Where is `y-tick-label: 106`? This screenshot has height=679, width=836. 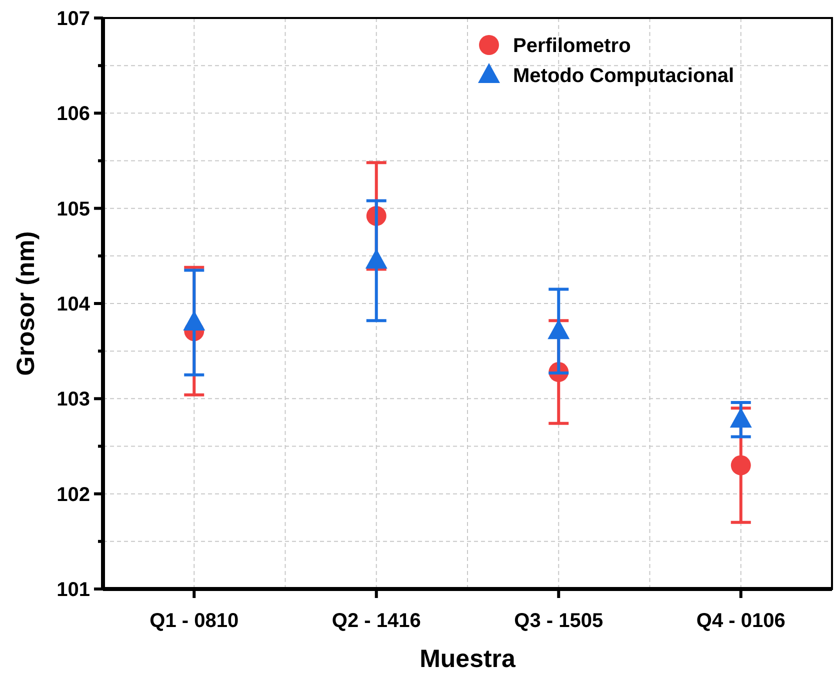 y-tick-label: 106 is located at coordinates (73, 114).